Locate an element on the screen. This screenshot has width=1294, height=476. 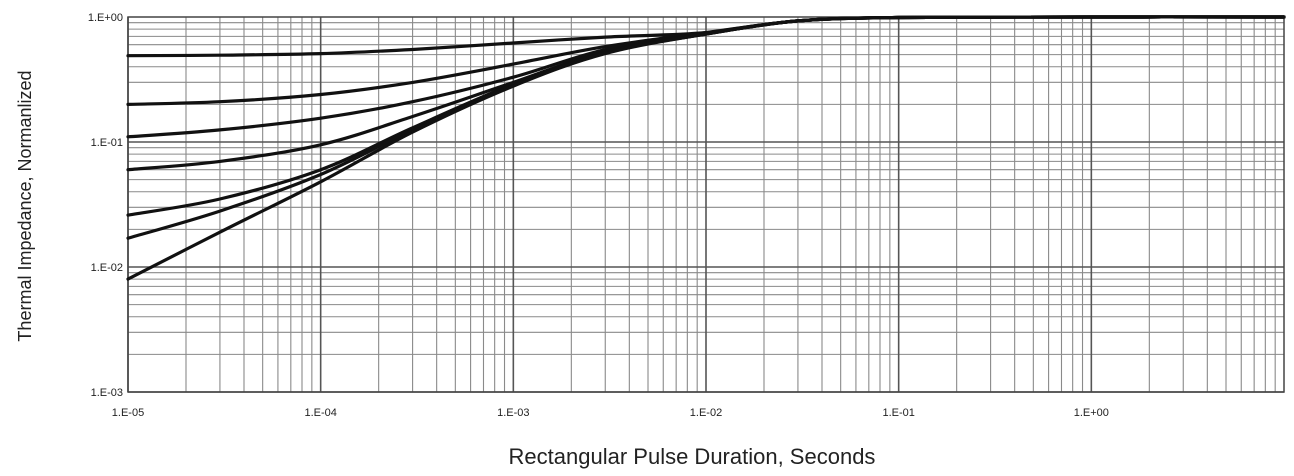
x-tick-label: 1.E-01 is located at coordinates (898, 413).